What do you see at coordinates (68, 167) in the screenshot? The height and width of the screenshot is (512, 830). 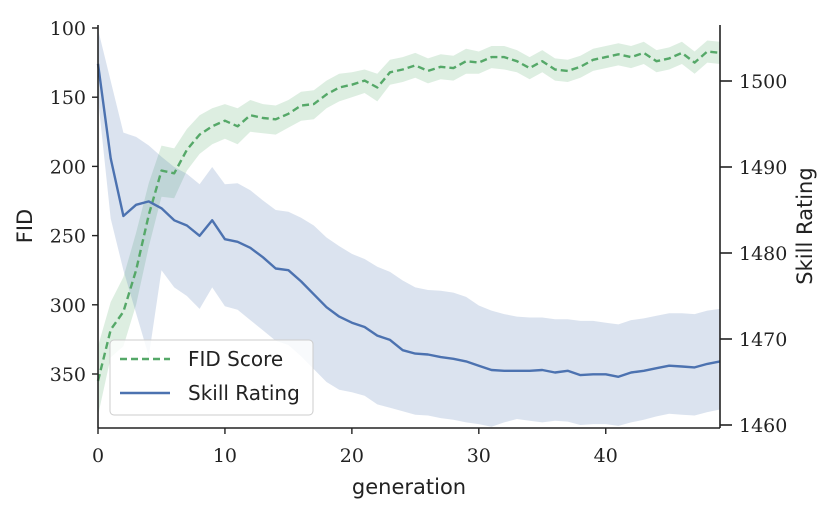 I see `y-left-tick-label: 200` at bounding box center [68, 167].